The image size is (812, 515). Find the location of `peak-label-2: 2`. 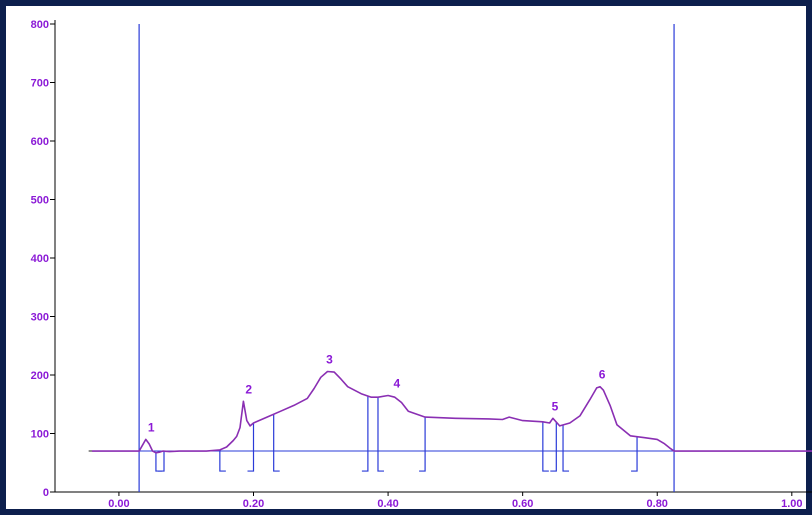

peak-label-2: 2 is located at coordinates (248, 389).